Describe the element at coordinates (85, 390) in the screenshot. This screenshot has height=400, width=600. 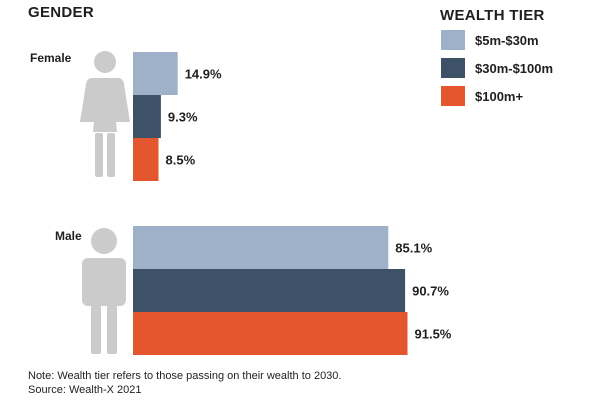
I see `source-note: Source: Wealth-X 2021` at that location.